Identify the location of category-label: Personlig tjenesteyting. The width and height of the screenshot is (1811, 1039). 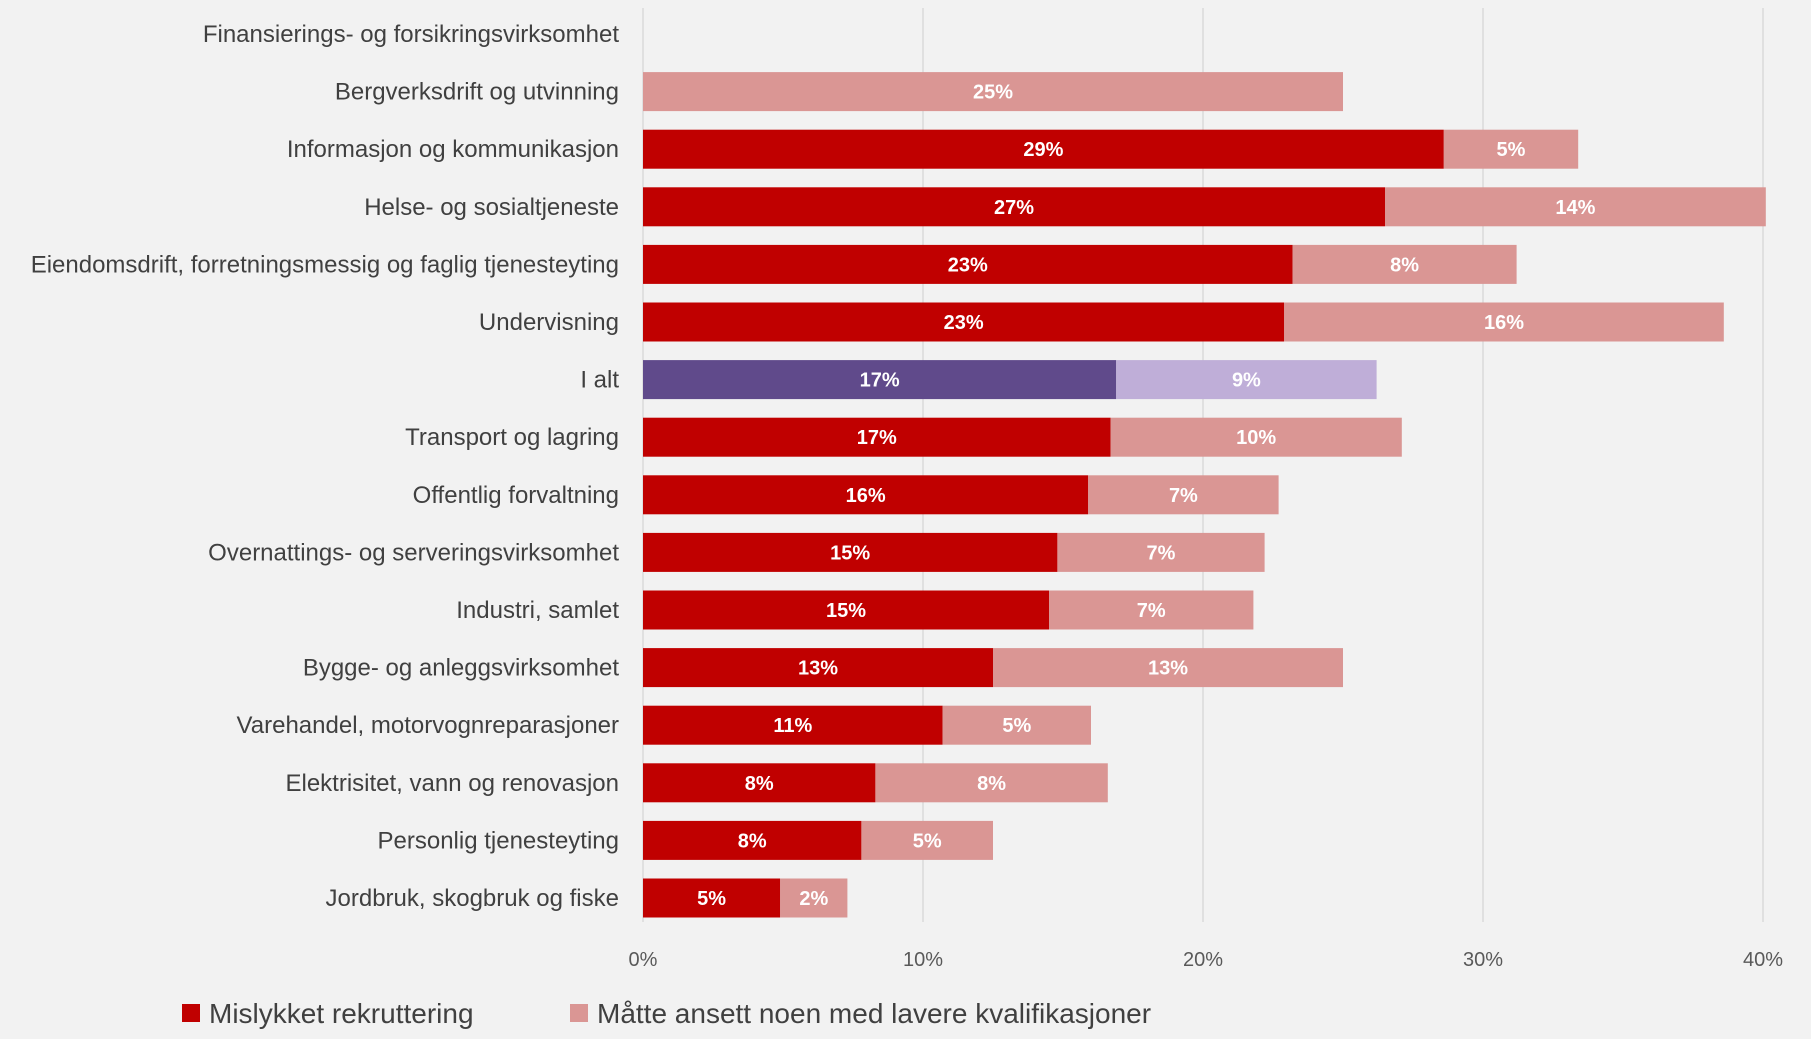
(498, 840).